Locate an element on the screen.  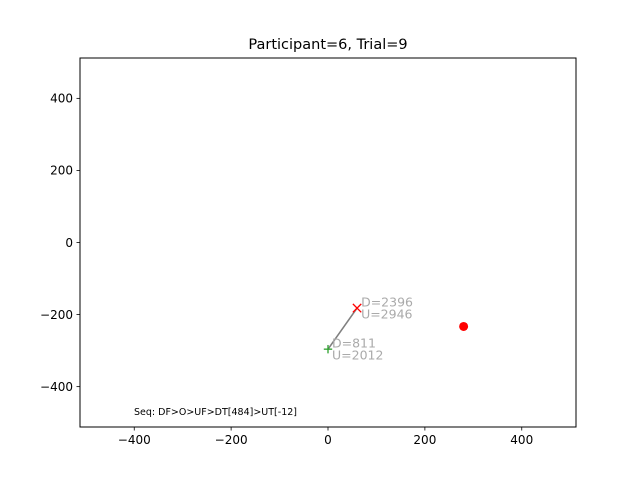
x-tick-label: 0 is located at coordinates (328, 440).